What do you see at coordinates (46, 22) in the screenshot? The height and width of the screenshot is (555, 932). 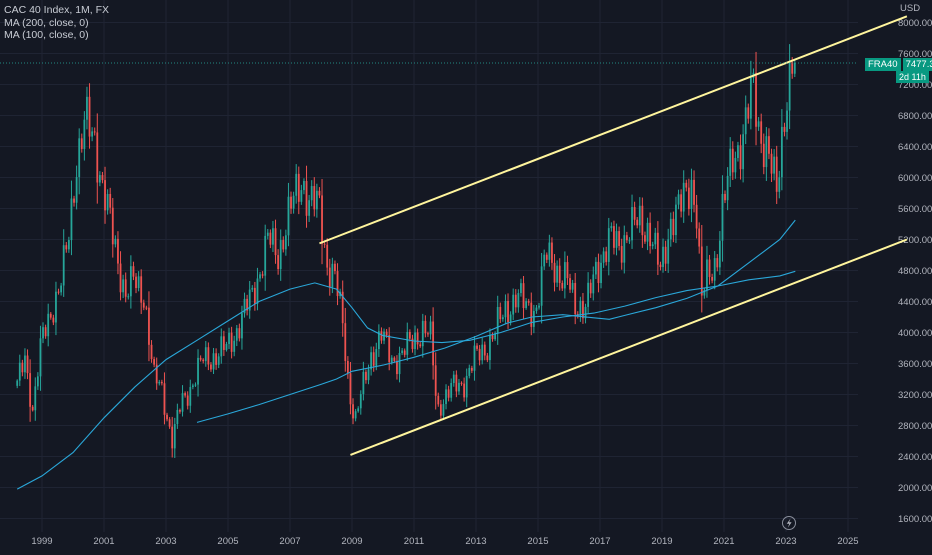 I see `legend-ma200: MA (200, close, 0)` at bounding box center [46, 22].